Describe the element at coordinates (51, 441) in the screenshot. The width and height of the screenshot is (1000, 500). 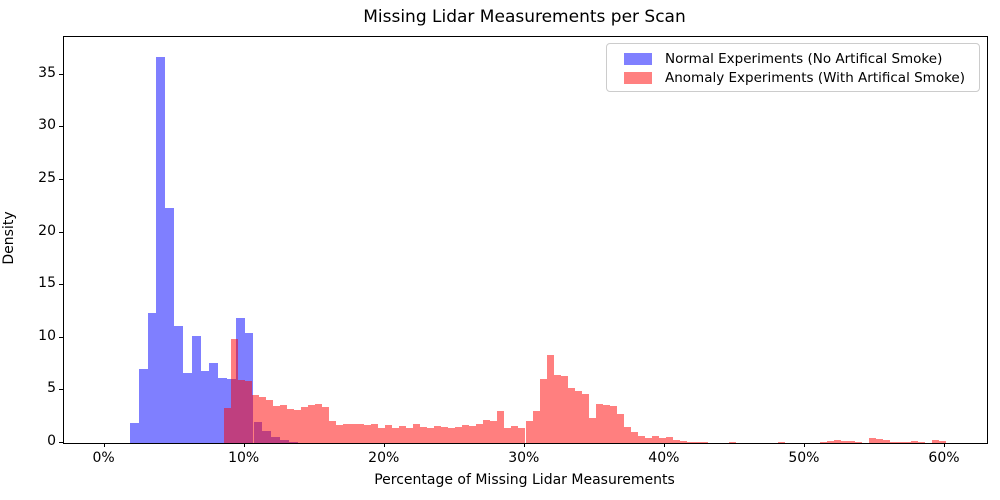
I see `y-tick-label: 0` at that location.